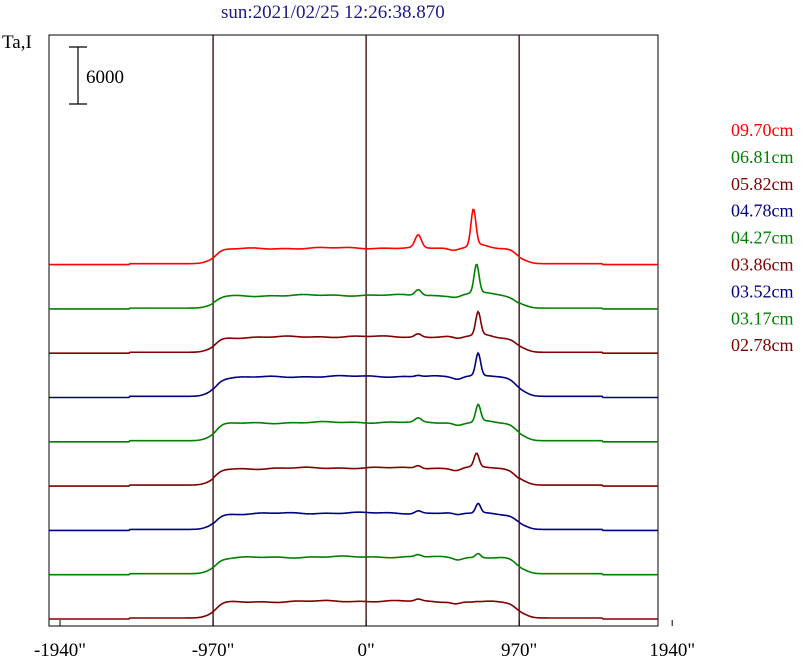  Describe the element at coordinates (672, 650) in the screenshot. I see `x-tick-label: 1940"` at that location.